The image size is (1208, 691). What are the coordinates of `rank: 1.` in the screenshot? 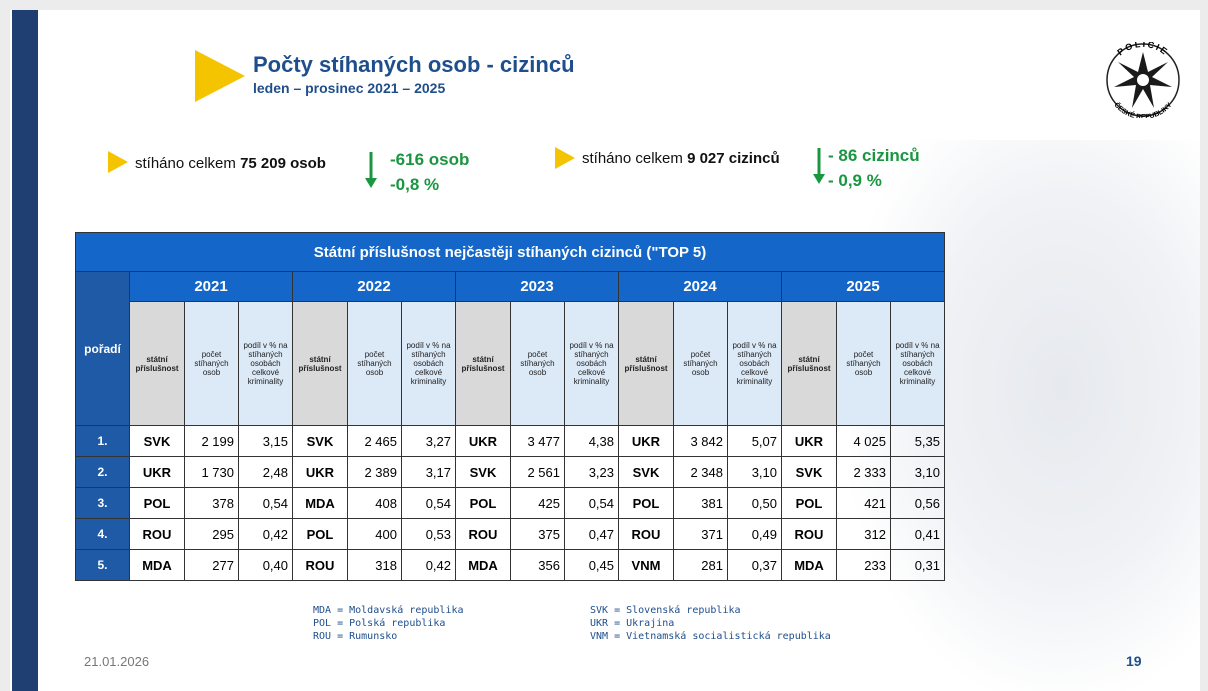 It's located at (102, 441).